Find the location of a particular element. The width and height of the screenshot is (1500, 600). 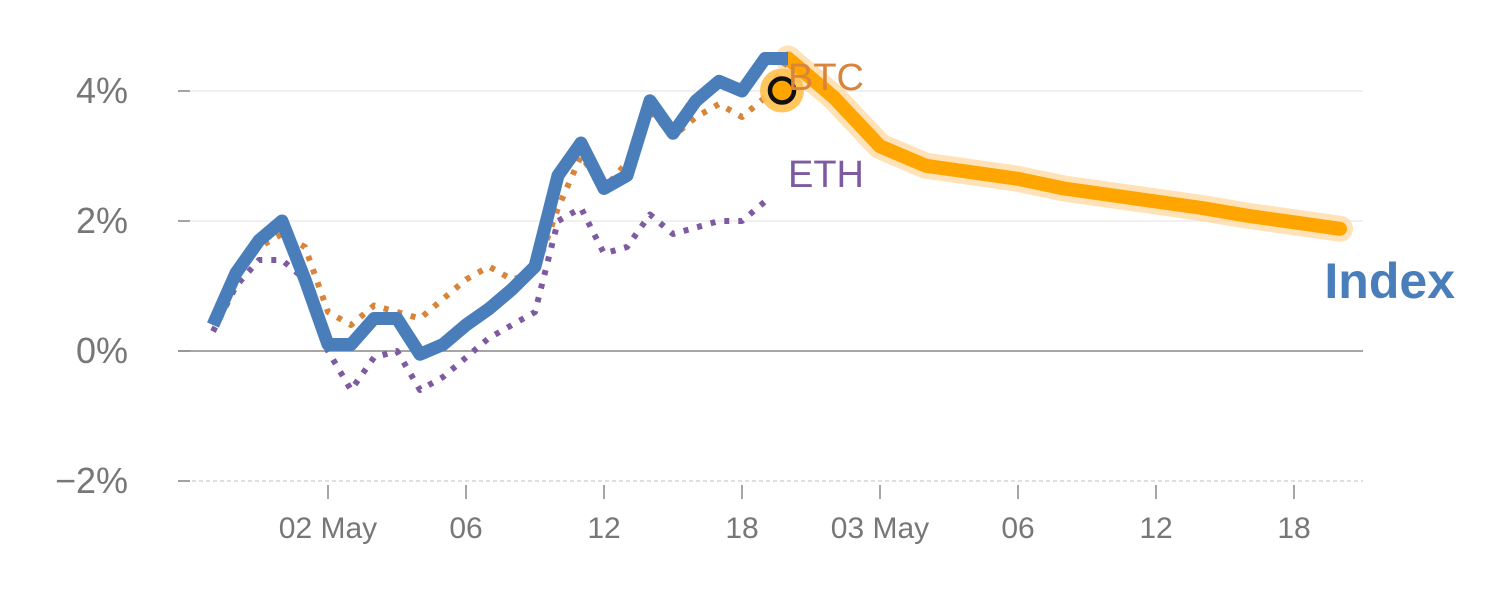

series-label-btc: BTC is located at coordinates (826, 78).